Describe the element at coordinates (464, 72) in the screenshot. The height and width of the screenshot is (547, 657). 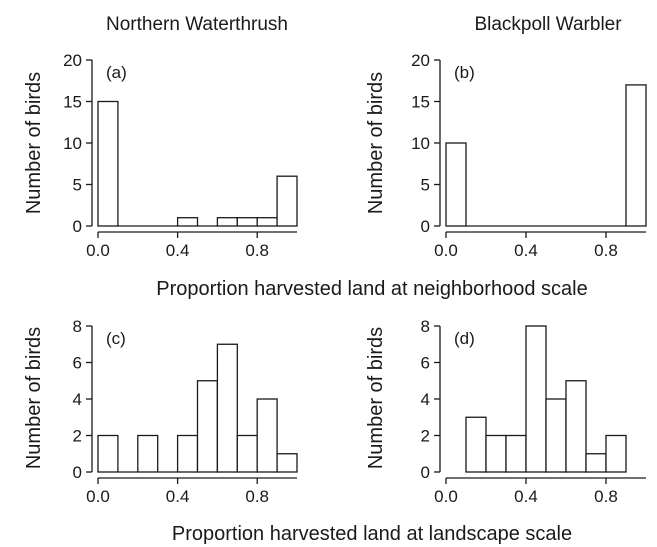
I see `panel-letter: (b)` at that location.